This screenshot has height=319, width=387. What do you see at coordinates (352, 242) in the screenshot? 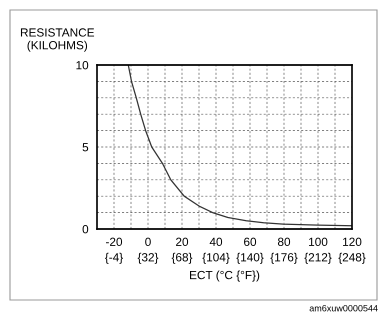
I see `x-tick-label: 120` at bounding box center [352, 242].